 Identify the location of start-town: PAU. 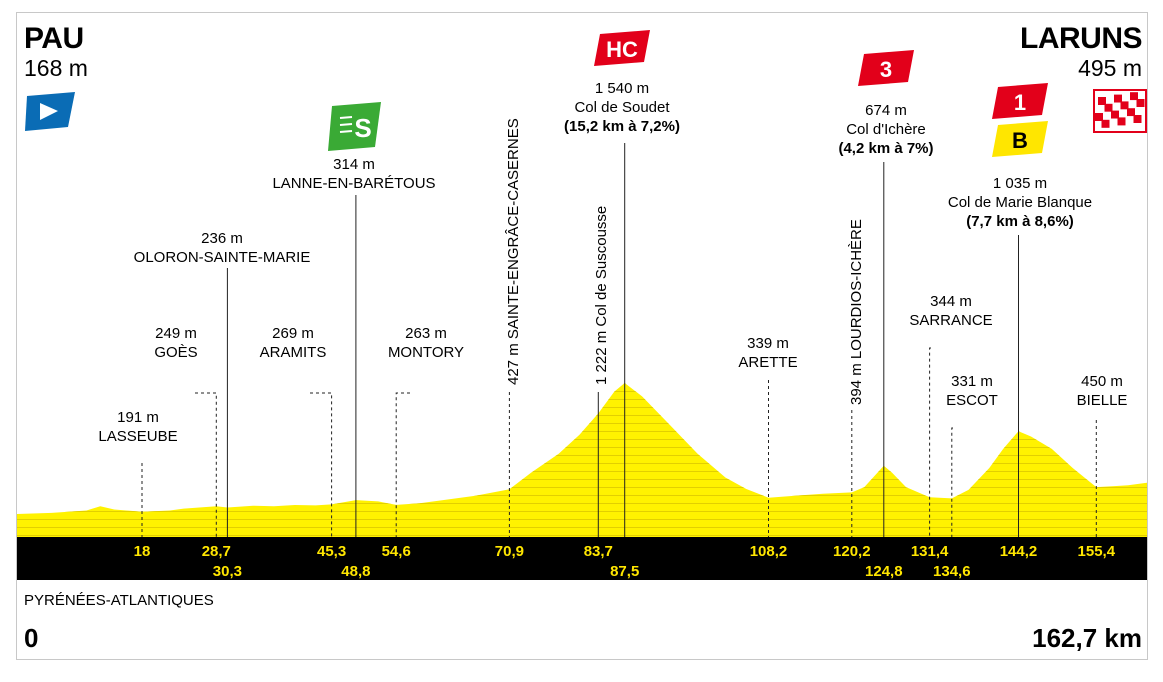
(54, 38).